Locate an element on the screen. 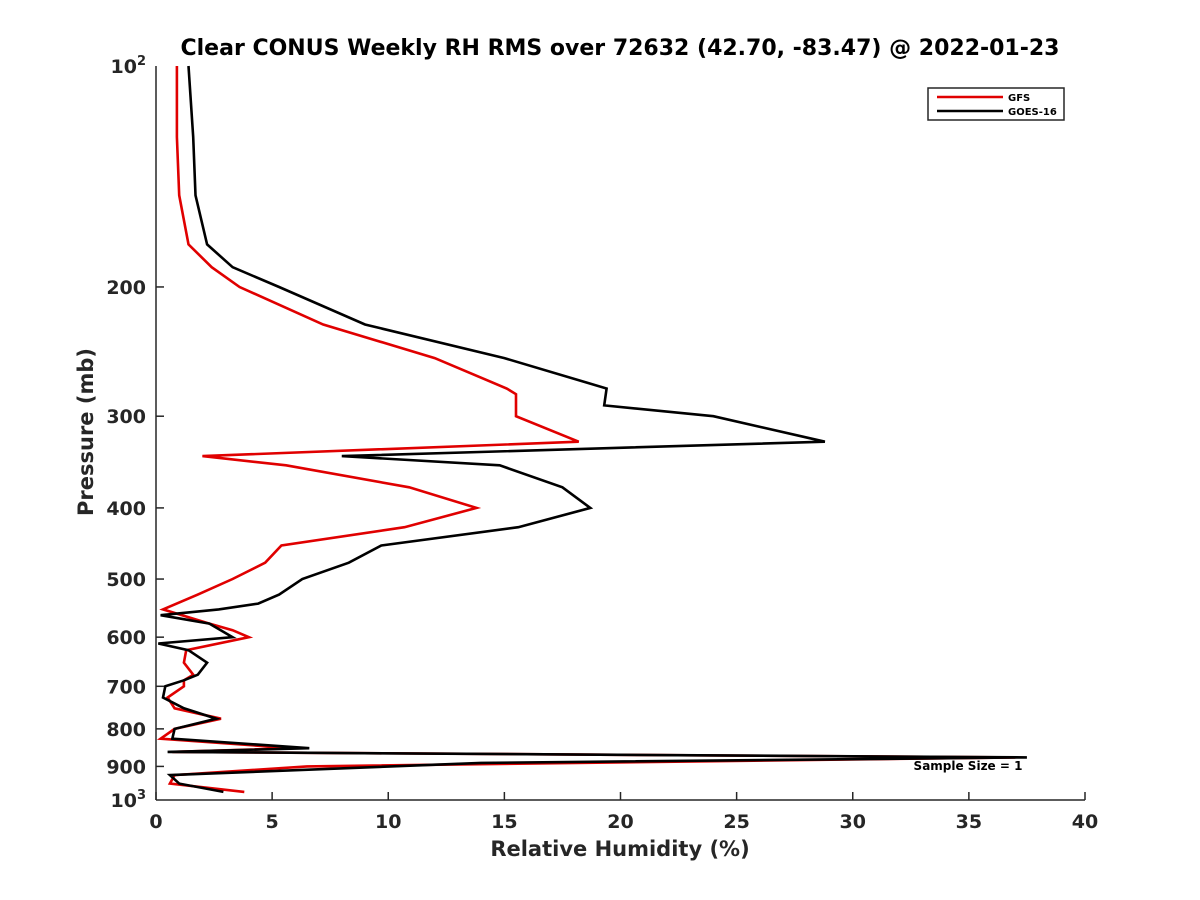 Image resolution: width=1200 pixels, height=900 pixels. y-tick-label: 300 is located at coordinates (126, 417).